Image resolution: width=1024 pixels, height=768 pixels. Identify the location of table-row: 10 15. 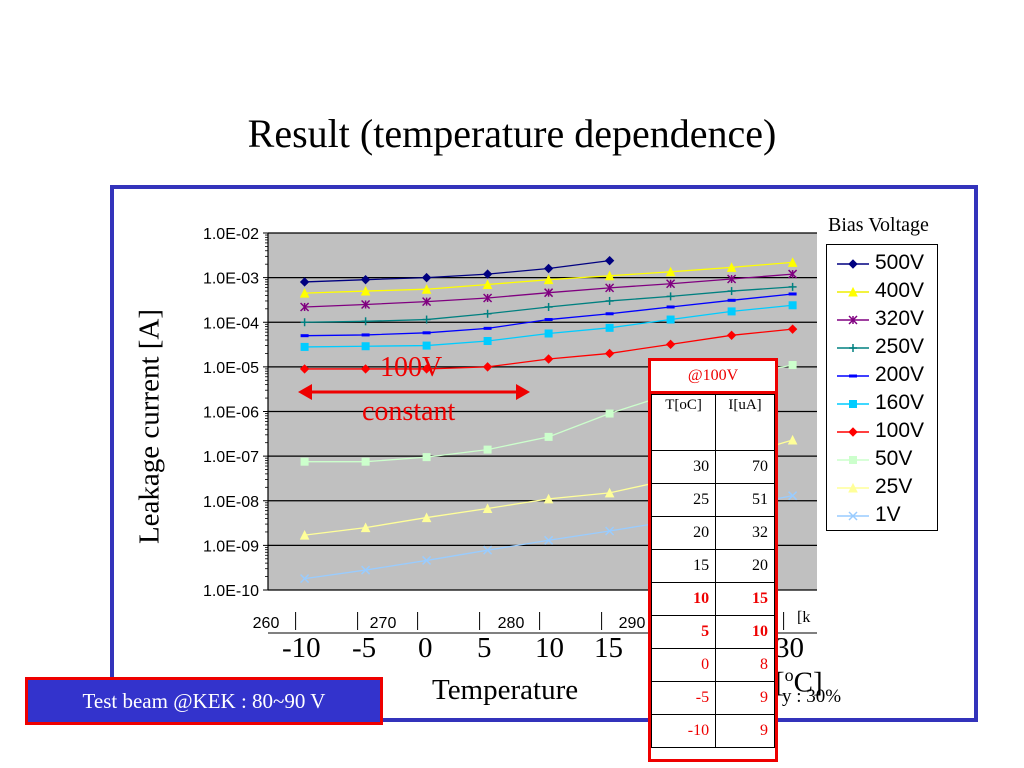
(712, 599).